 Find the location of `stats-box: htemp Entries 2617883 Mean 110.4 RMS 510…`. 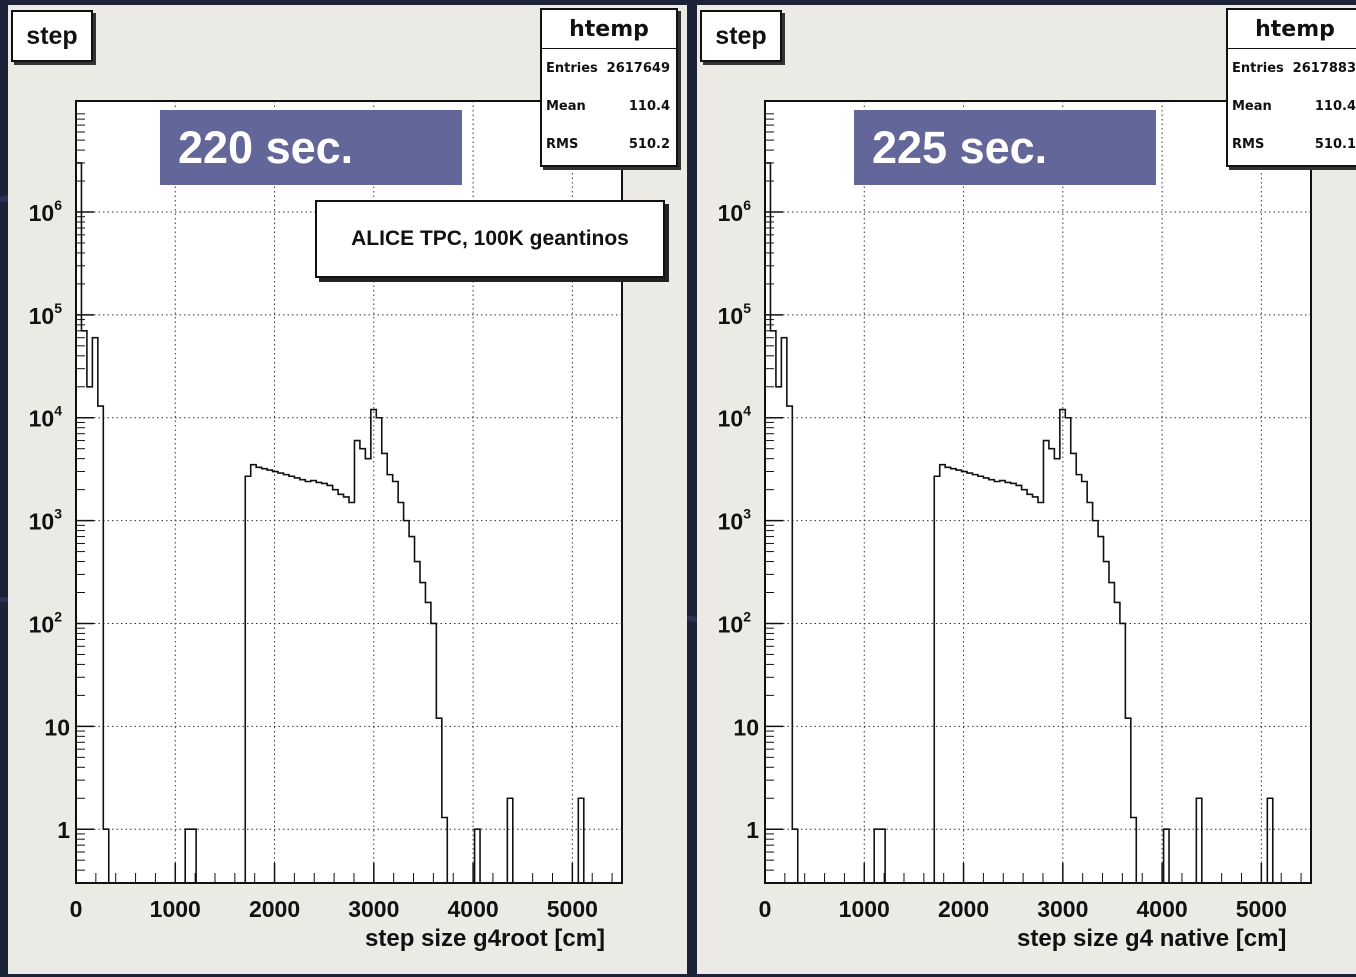

stats-box: htemp Entries 2617883 Mean 110.4 RMS 510… is located at coordinates (1291, 87).